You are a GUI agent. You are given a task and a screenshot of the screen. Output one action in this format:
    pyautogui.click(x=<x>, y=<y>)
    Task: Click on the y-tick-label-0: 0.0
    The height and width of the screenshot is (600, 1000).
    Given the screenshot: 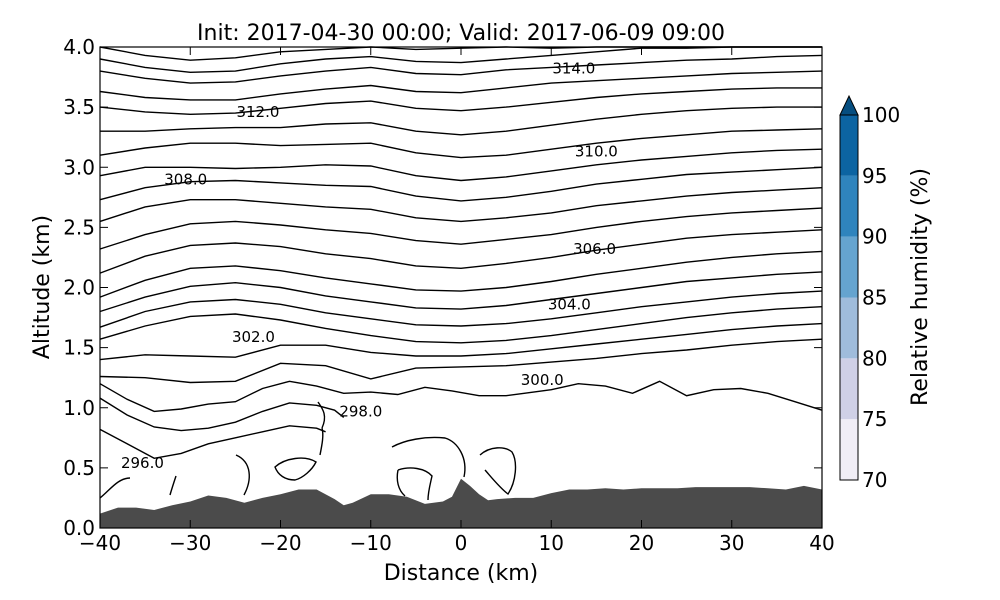 What is the action you would take?
    pyautogui.click(x=79, y=528)
    